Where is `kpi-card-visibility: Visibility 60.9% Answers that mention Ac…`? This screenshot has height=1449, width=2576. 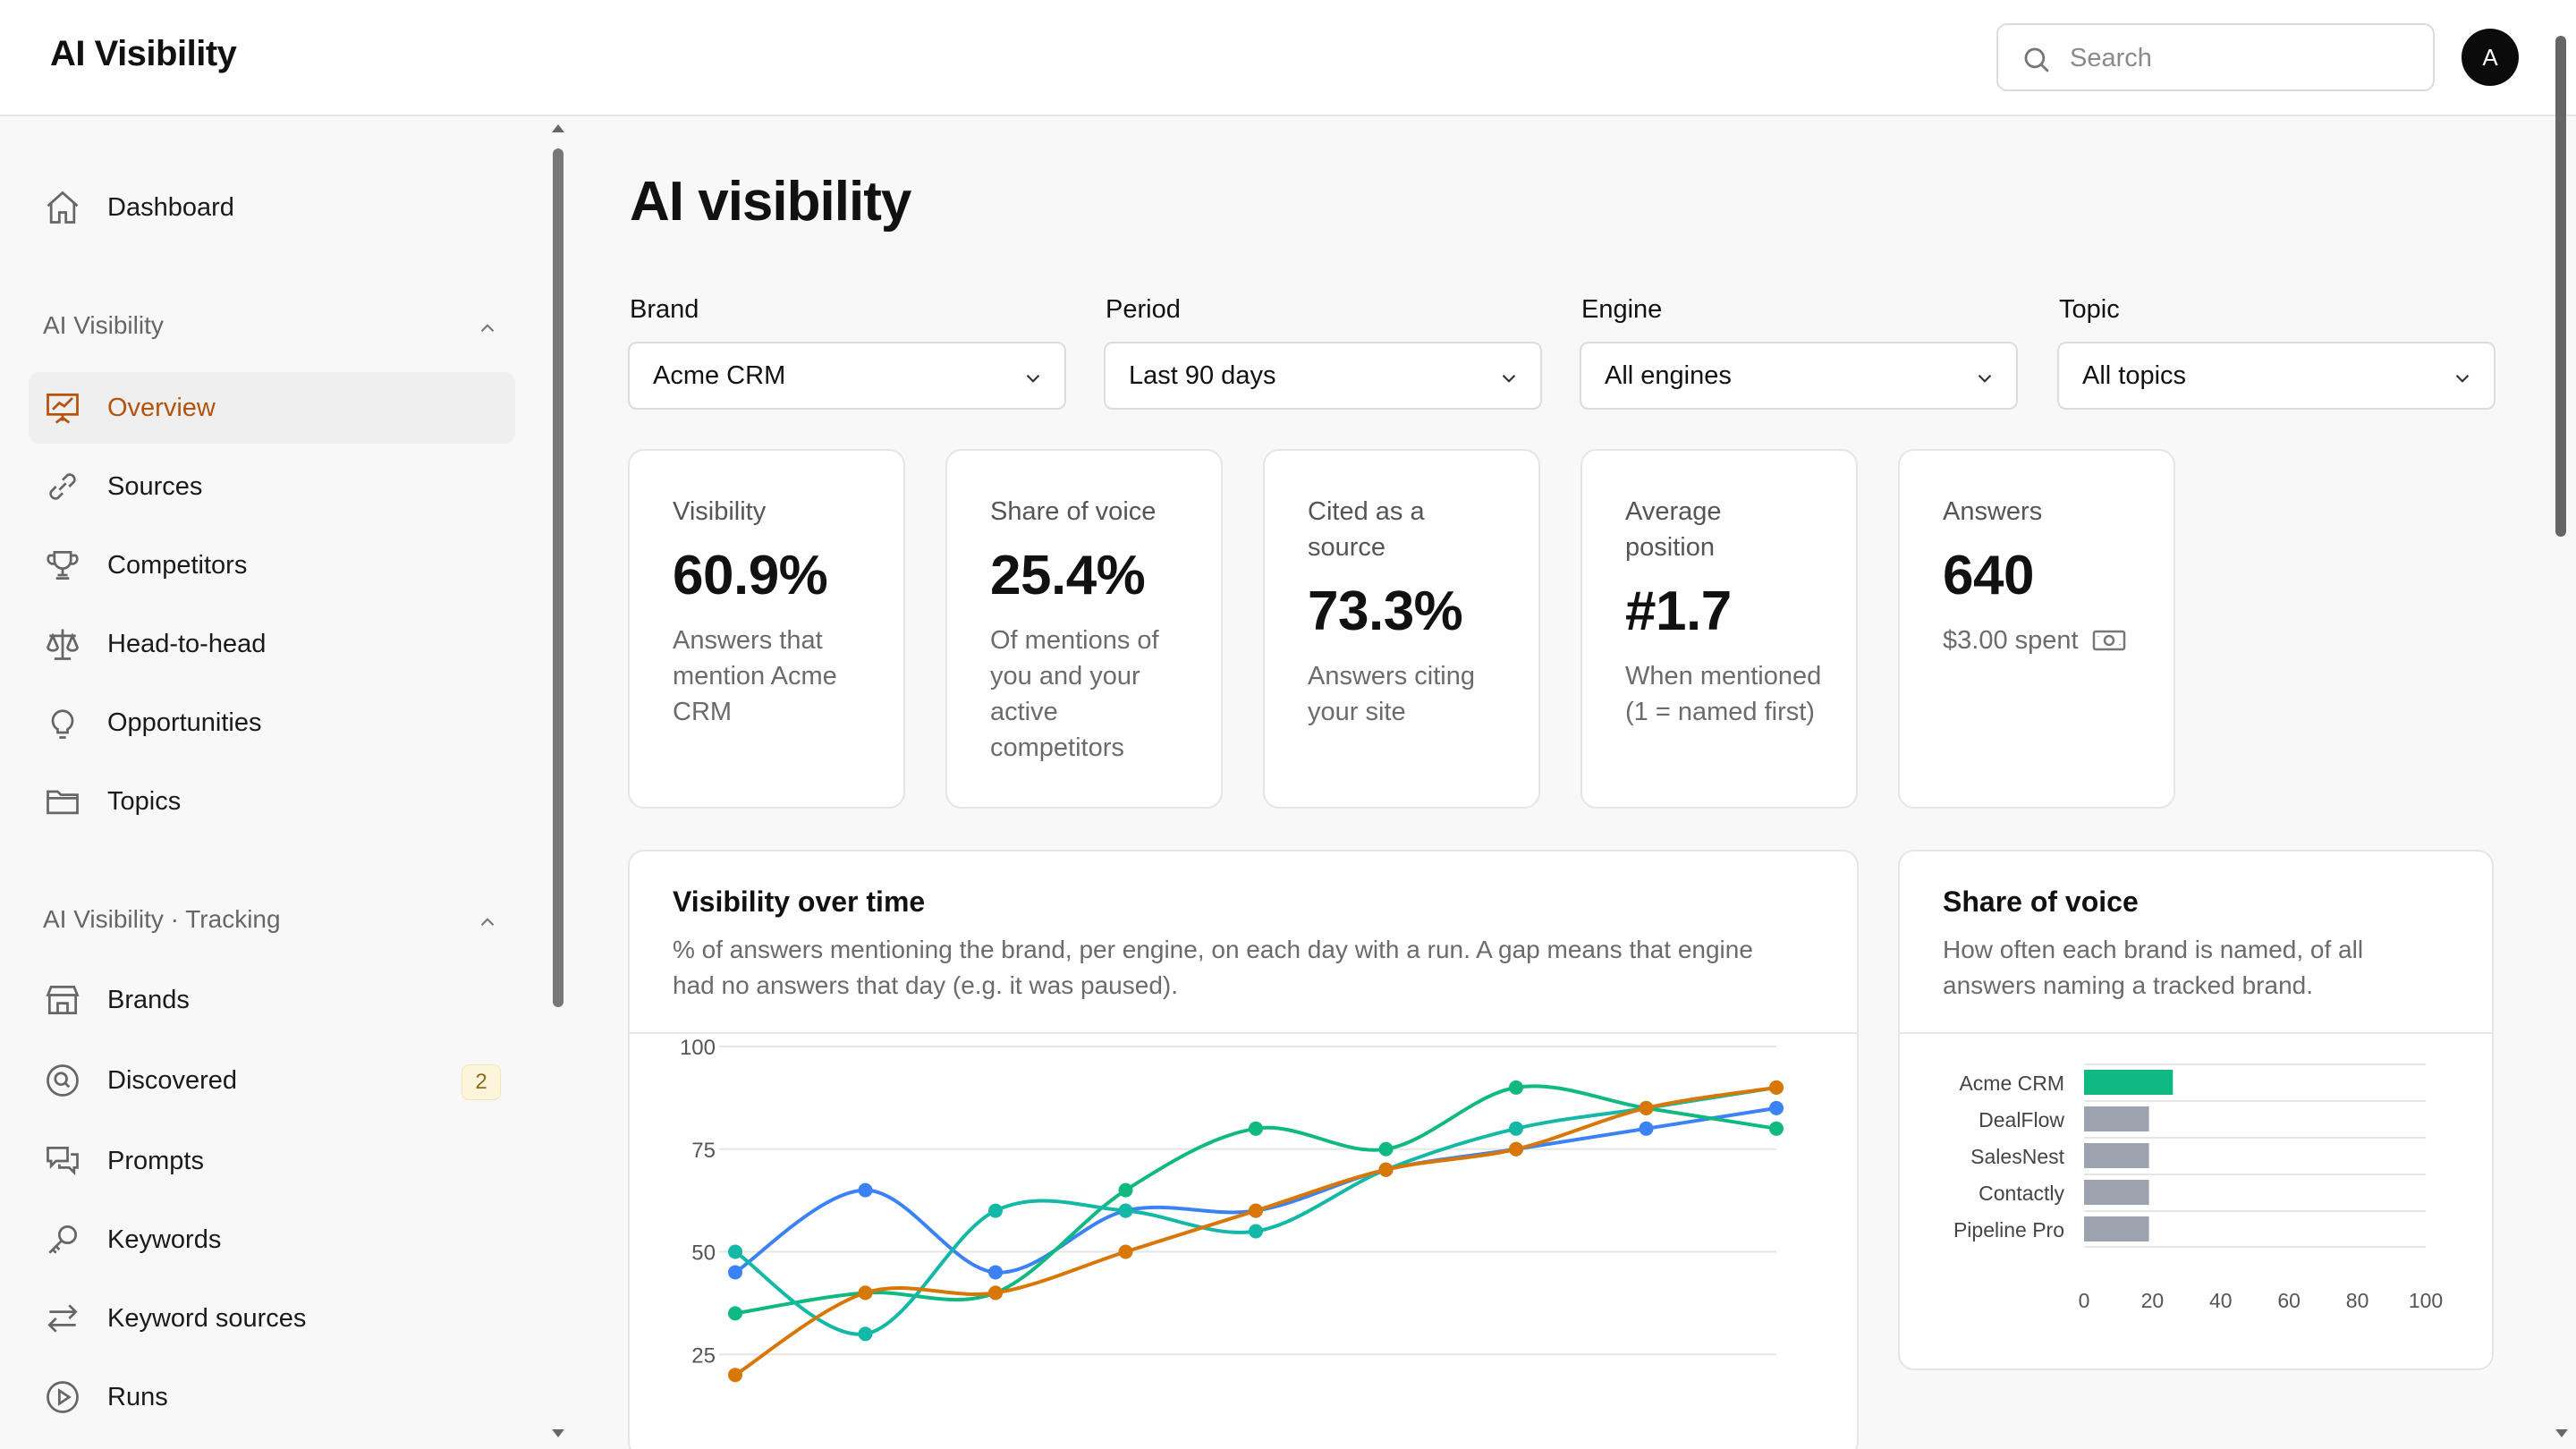
kpi-card-visibility: Visibility 60.9% Answers that mention Ac… is located at coordinates (766, 629).